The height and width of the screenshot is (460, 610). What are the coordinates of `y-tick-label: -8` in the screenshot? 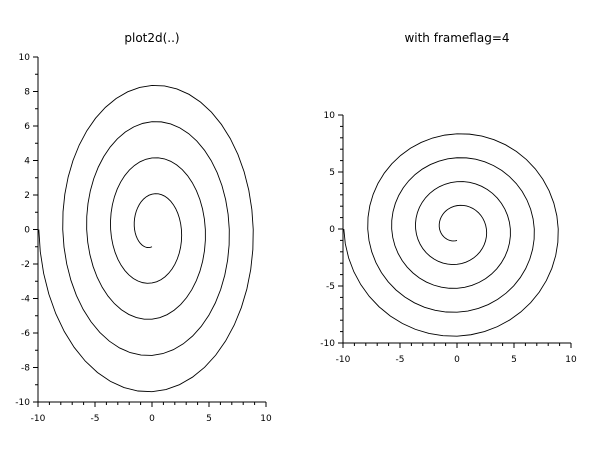 It's located at (25, 369).